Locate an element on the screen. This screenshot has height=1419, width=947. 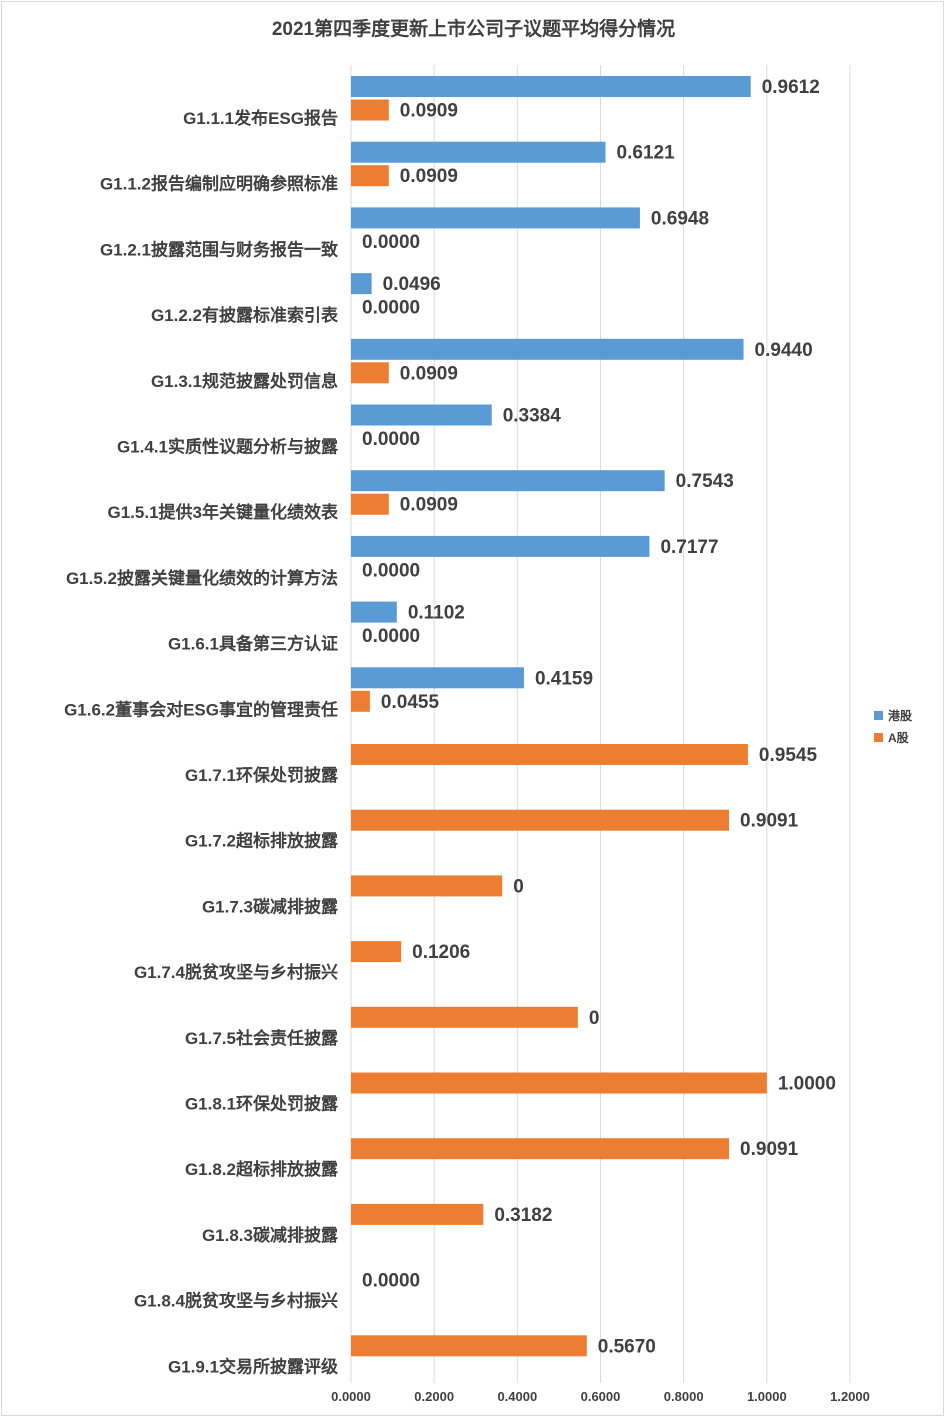
category-label: G1.8.4脱贫攻坚与乡村振兴 is located at coordinates (236, 1301).